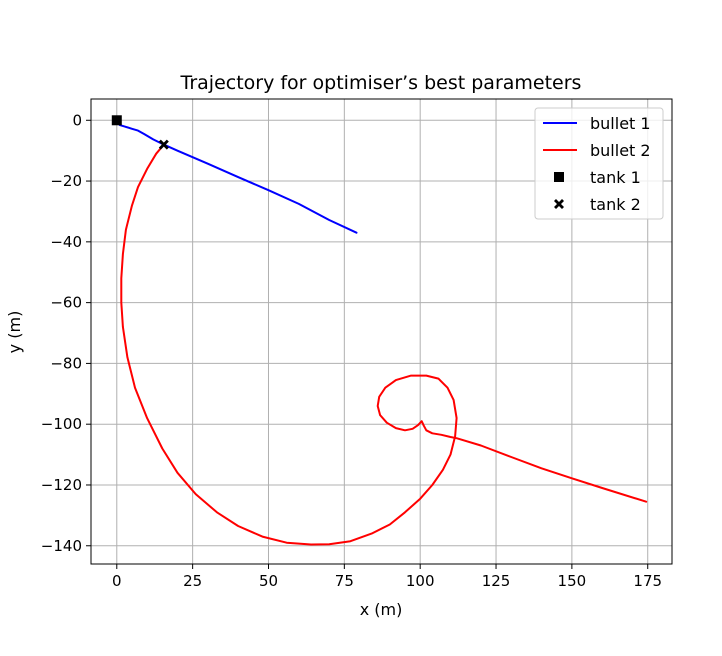  Describe the element at coordinates (620, 150) in the screenshot. I see `legend-label-bullet-2: bullet 2` at that location.